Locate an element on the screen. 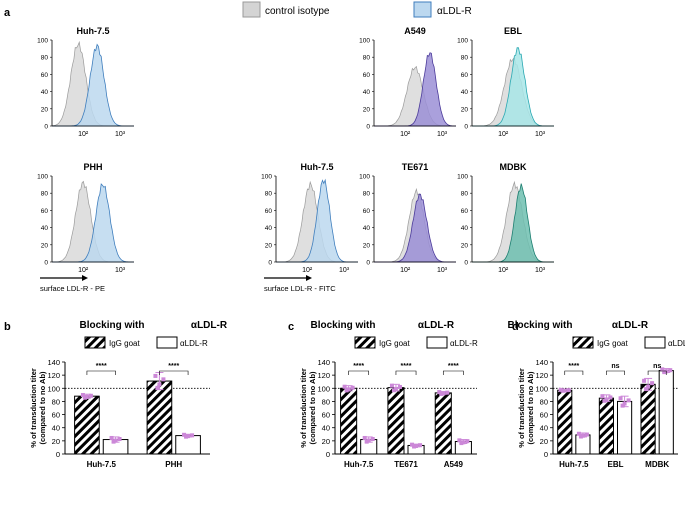 The height and width of the screenshot is (520, 685). bar-anti-ldlr is located at coordinates (666, 412).